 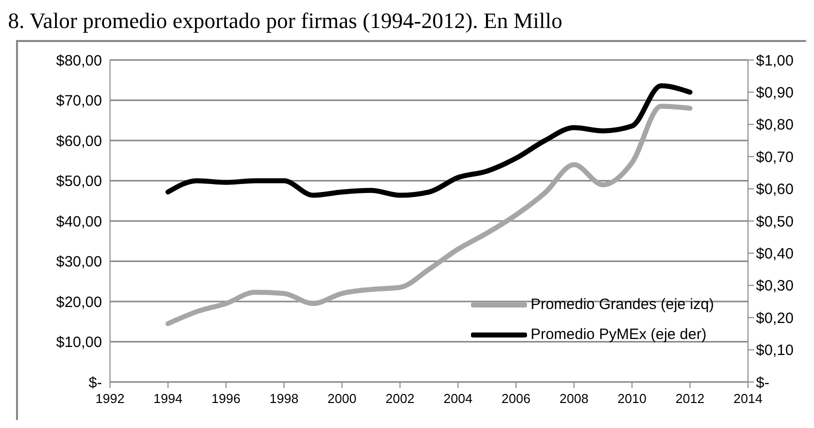 What do you see at coordinates (690, 398) in the screenshot?
I see `x-tick-label: 2012` at bounding box center [690, 398].